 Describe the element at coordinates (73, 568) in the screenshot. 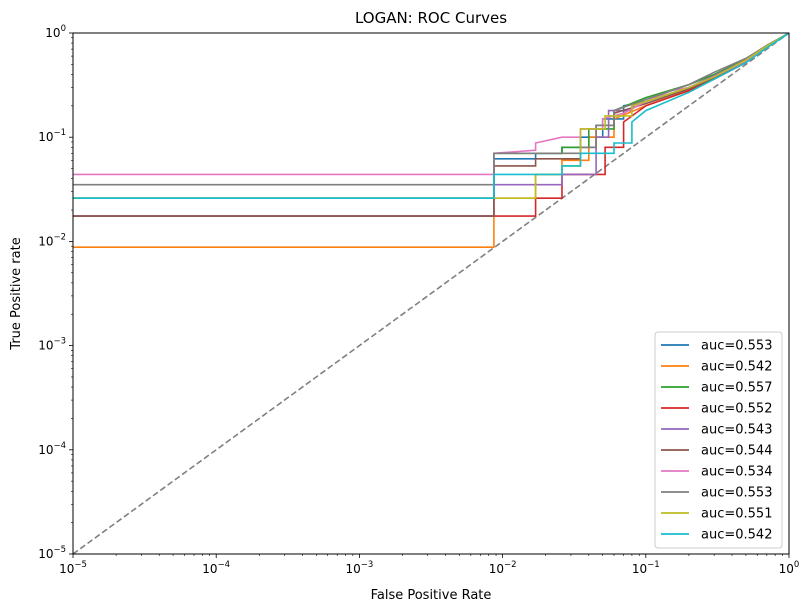

I see `x-tick-label: 10⁻⁵` at that location.